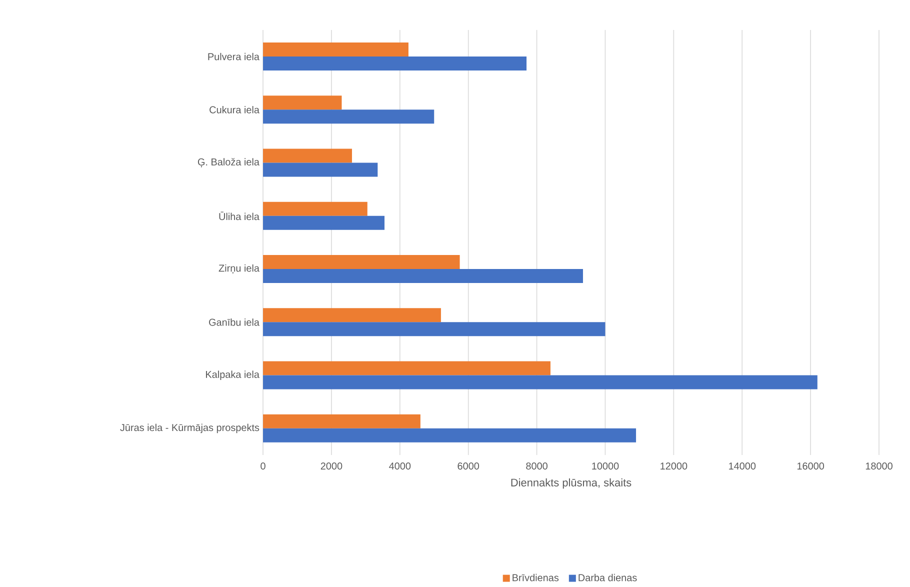 The height and width of the screenshot is (587, 910). I want to click on x-tick-label: 12000, so click(674, 466).